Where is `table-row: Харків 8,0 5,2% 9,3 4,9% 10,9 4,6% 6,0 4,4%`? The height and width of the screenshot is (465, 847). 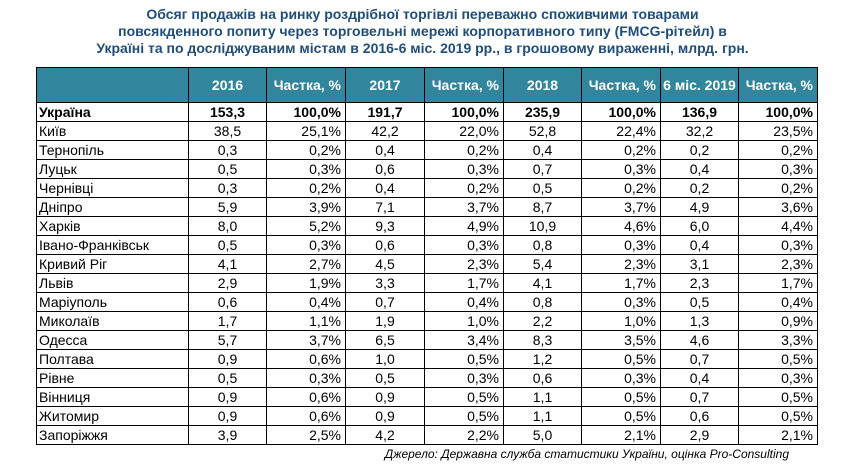
table-row: Харків 8,0 5,2% 9,3 4,9% 10,9 4,6% 6,0 4,4% is located at coordinates (427, 226).